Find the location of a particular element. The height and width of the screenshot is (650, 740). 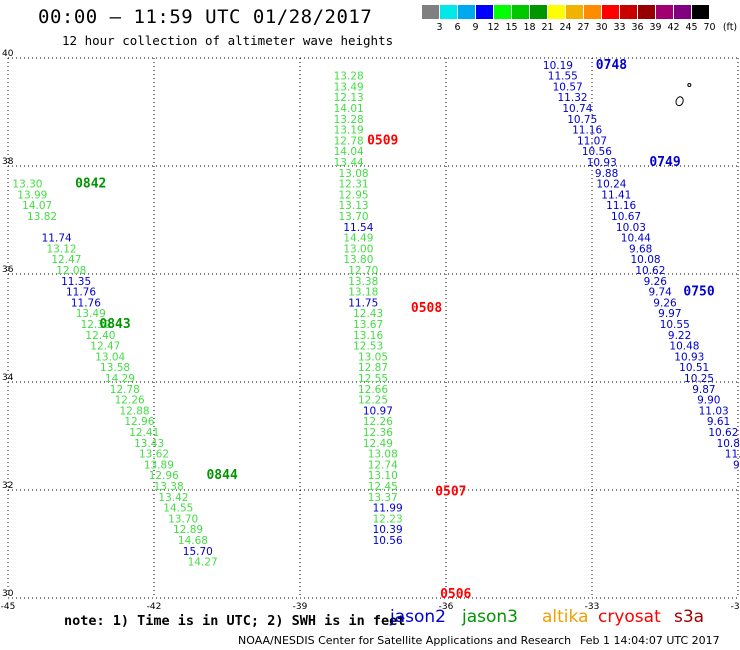

wave-height-value: 13.42 is located at coordinates (173, 498).